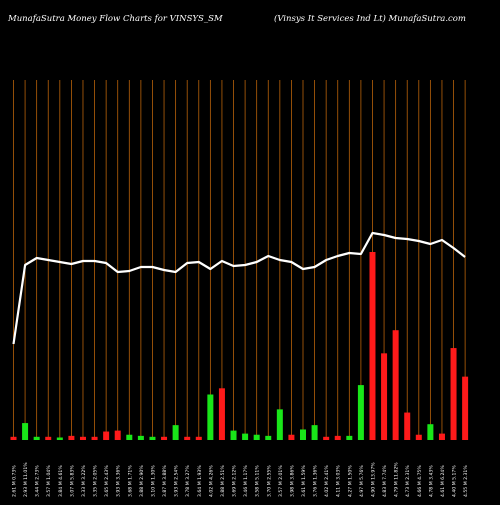 This screenshot has height=505, width=500. I want to click on x-tick-label: 3.87 M 3.88%, so click(165, 481).